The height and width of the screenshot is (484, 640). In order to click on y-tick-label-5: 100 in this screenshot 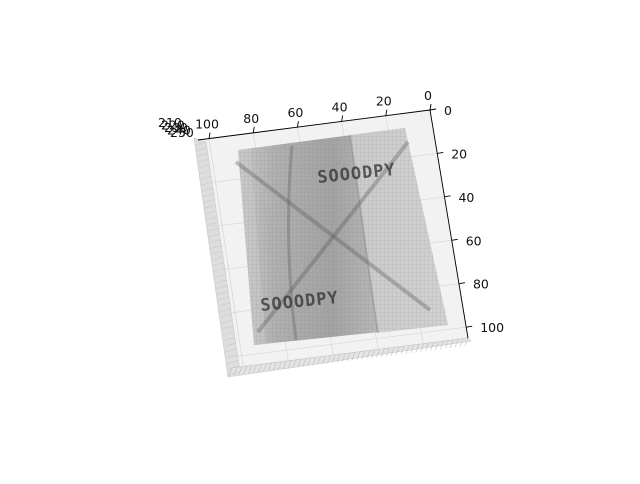, I will do `click(492, 327)`.